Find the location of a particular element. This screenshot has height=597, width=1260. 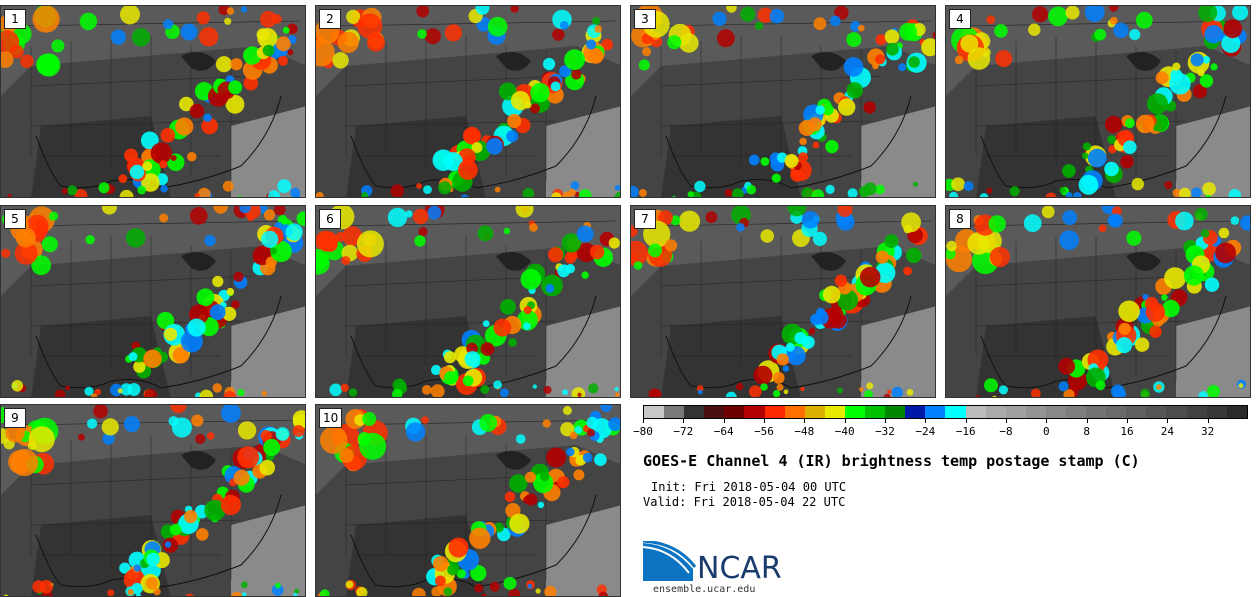

colorbar-tick-label: −80 is located at coordinates (643, 431).